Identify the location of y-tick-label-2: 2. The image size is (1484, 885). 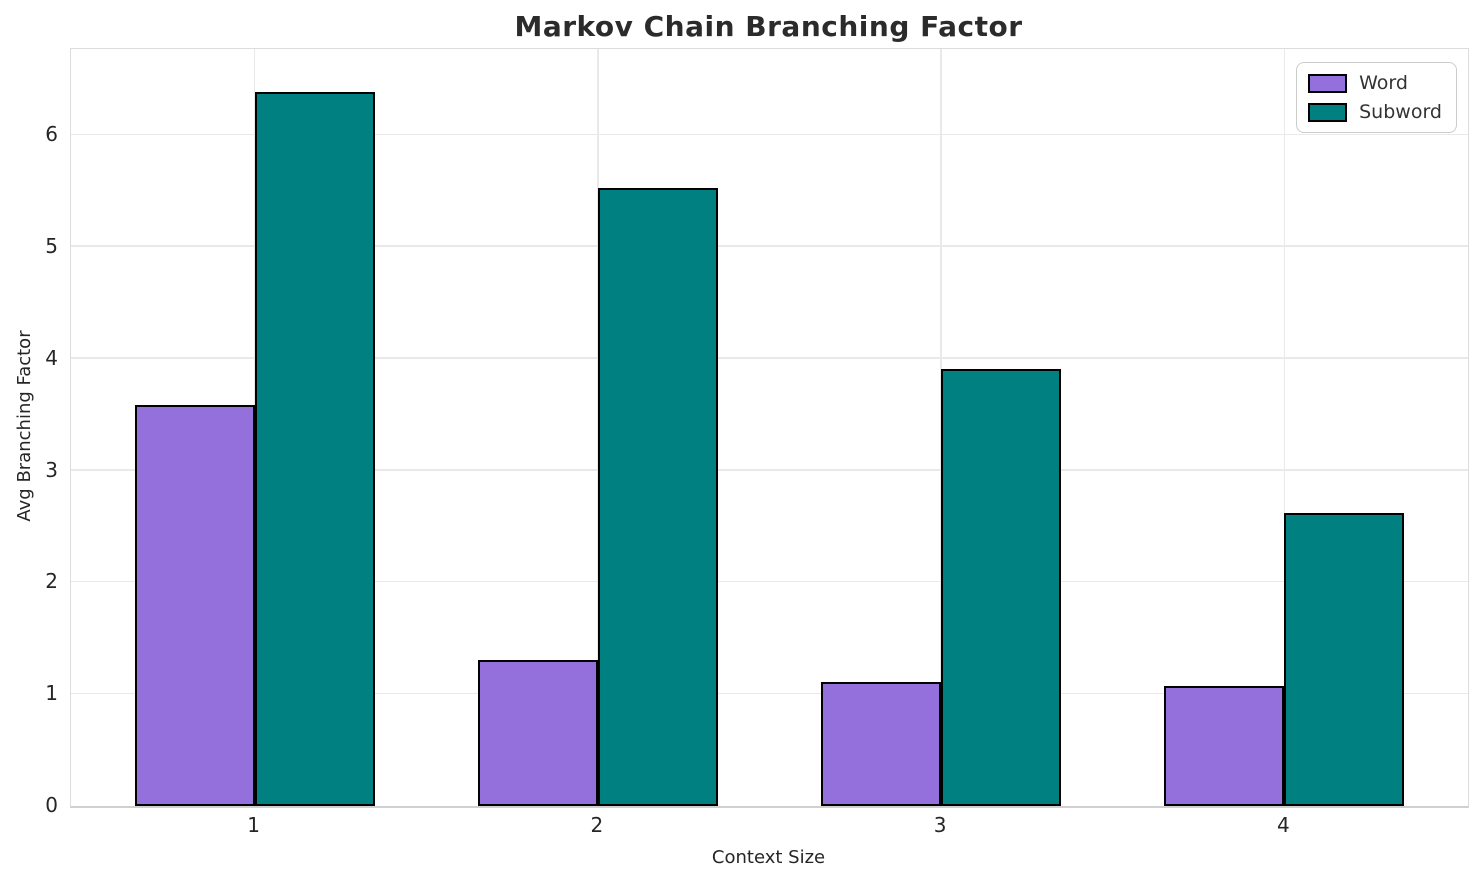
(51, 581).